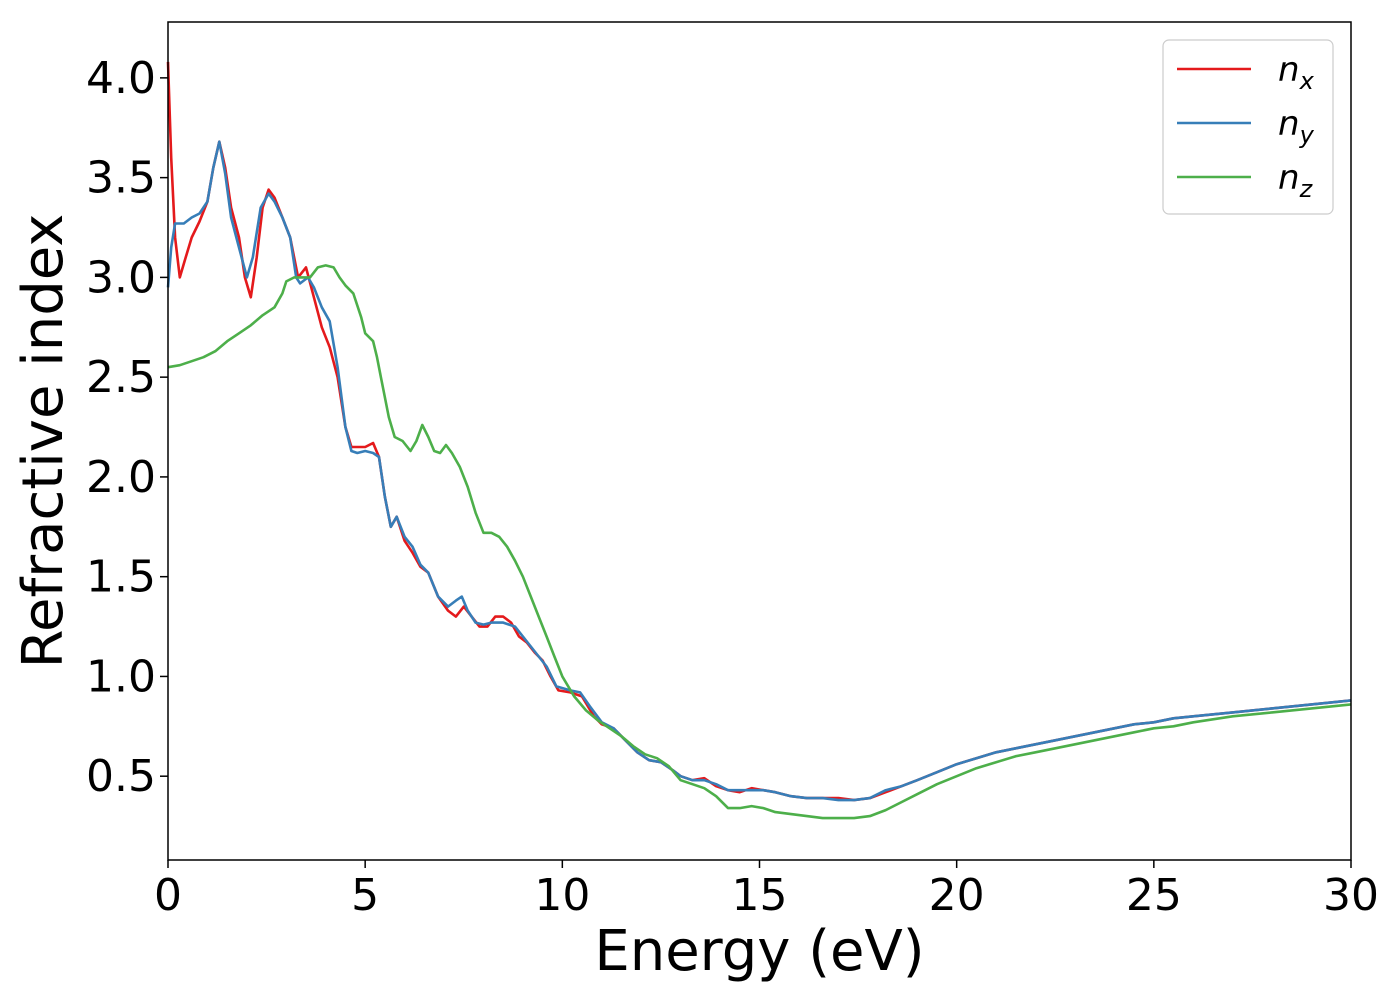  I want to click on legend-box, so click(1248, 127).